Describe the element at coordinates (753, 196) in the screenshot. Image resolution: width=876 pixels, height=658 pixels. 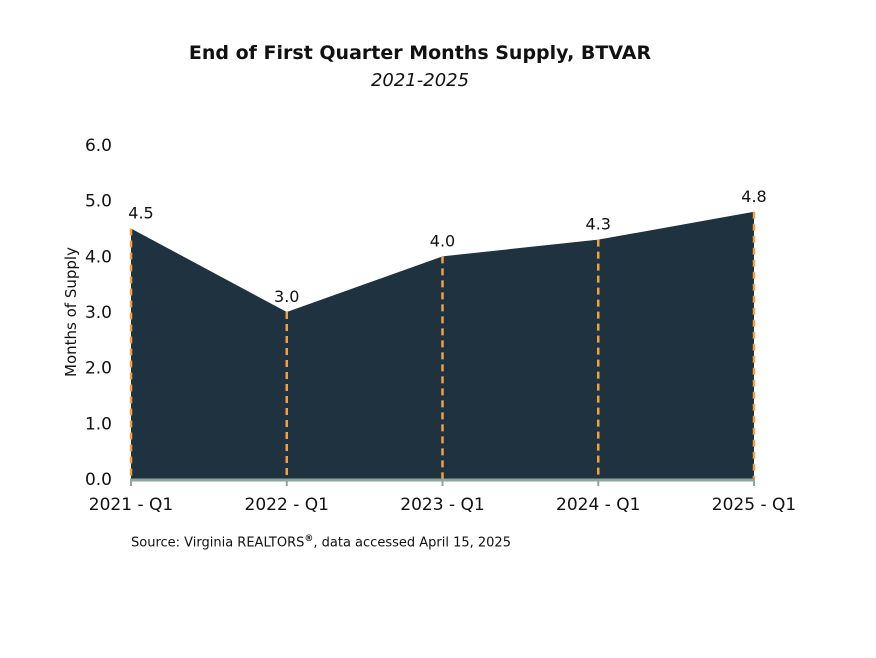
I see `data-label: 4.8` at that location.